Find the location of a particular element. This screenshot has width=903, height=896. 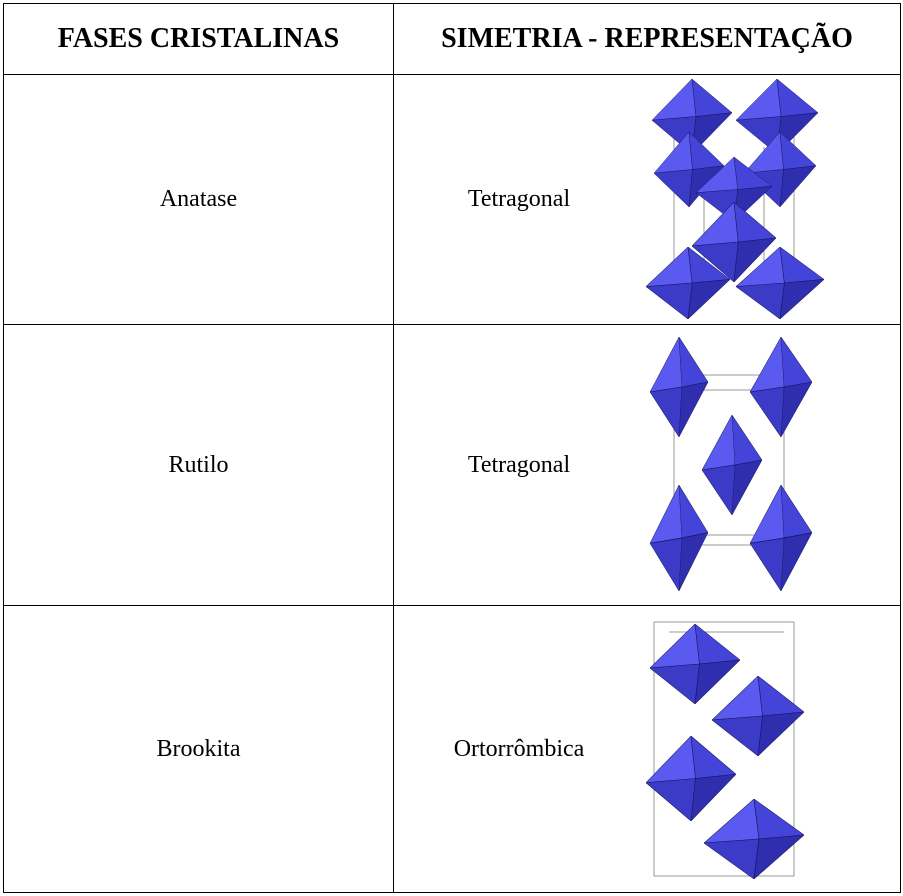

phase-cell: Rutilo is located at coordinates (198, 465).